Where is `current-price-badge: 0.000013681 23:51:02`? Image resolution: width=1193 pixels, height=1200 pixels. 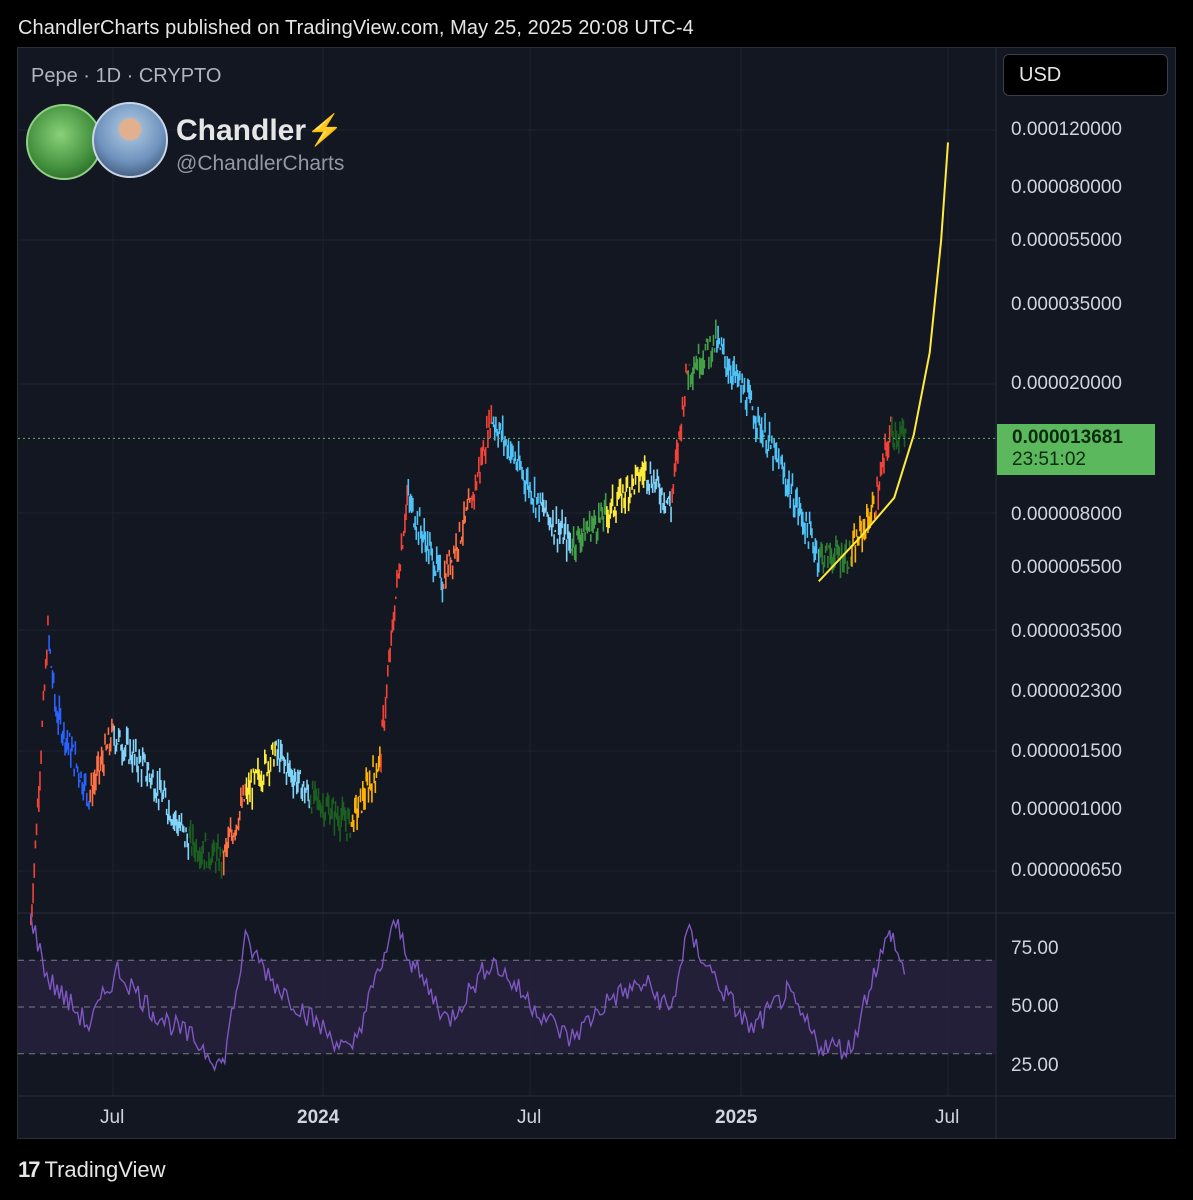
current-price-badge: 0.000013681 23:51:02 is located at coordinates (1076, 449).